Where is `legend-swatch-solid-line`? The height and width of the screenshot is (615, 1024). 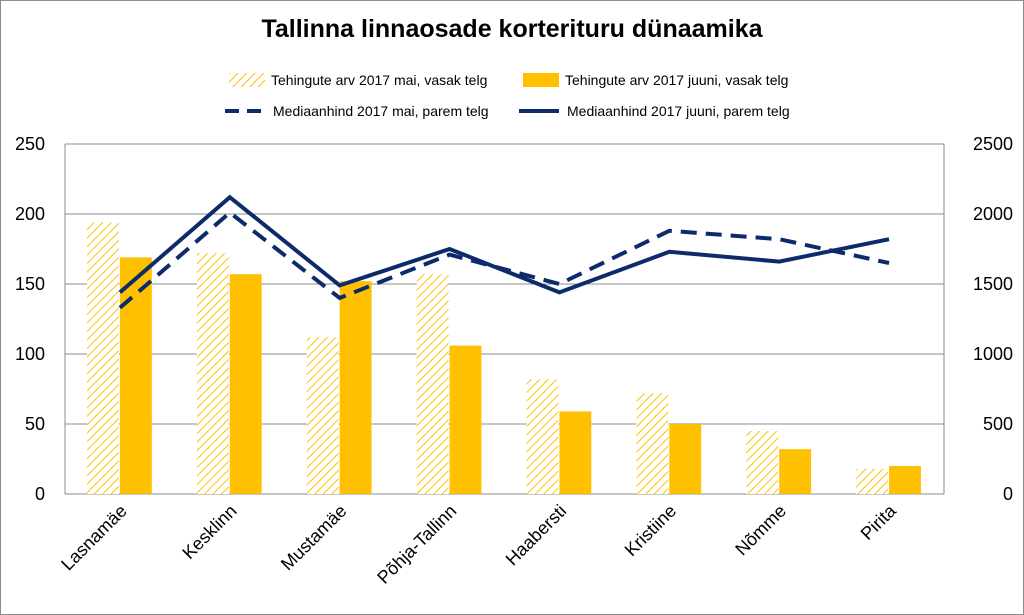 legend-swatch-solid-line is located at coordinates (539, 111).